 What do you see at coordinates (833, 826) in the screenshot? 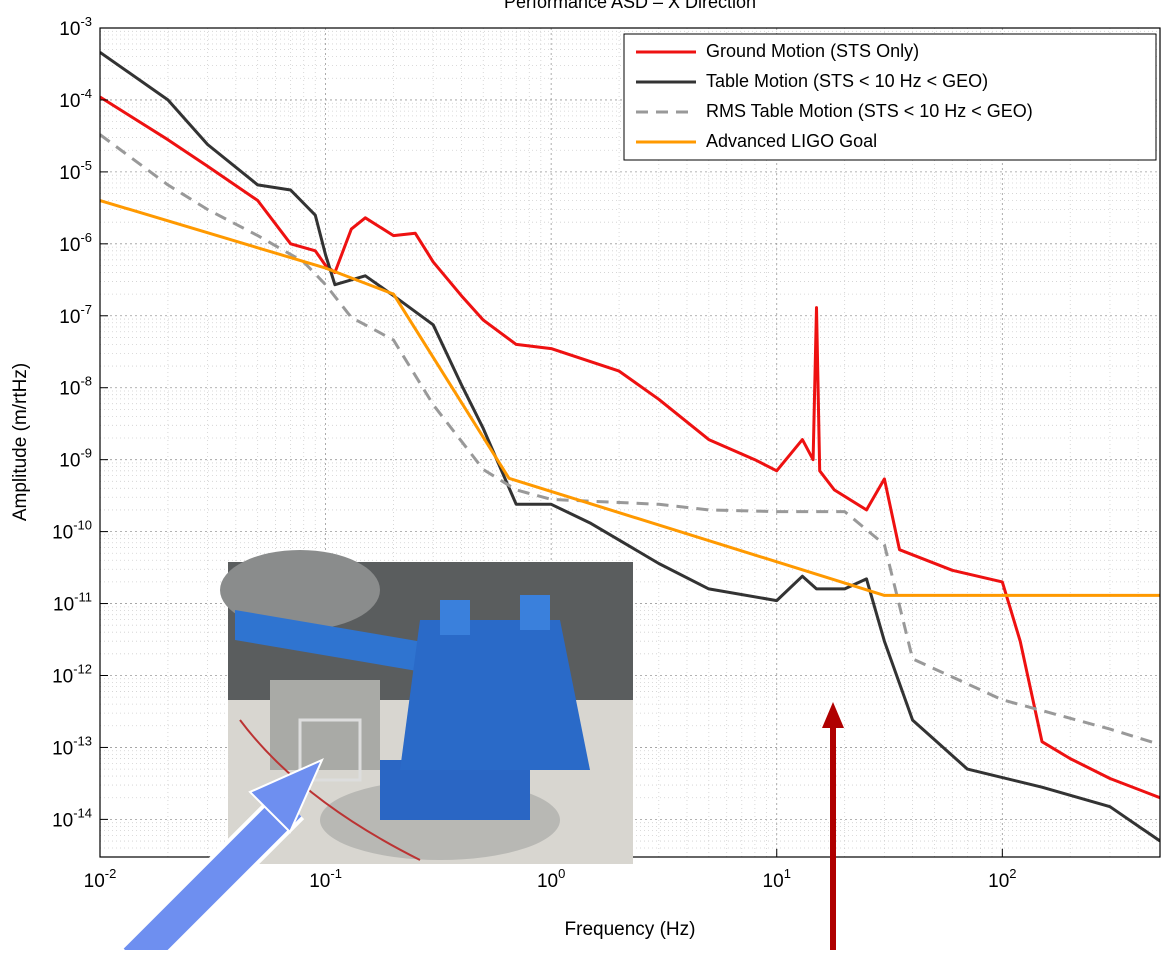
I see `red-arrow` at bounding box center [833, 826].